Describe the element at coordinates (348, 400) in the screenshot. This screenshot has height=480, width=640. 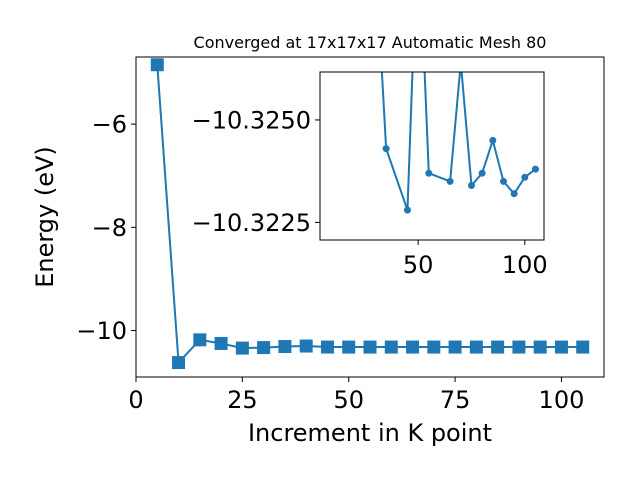
I see `main-x-tick-label: 50` at that location.